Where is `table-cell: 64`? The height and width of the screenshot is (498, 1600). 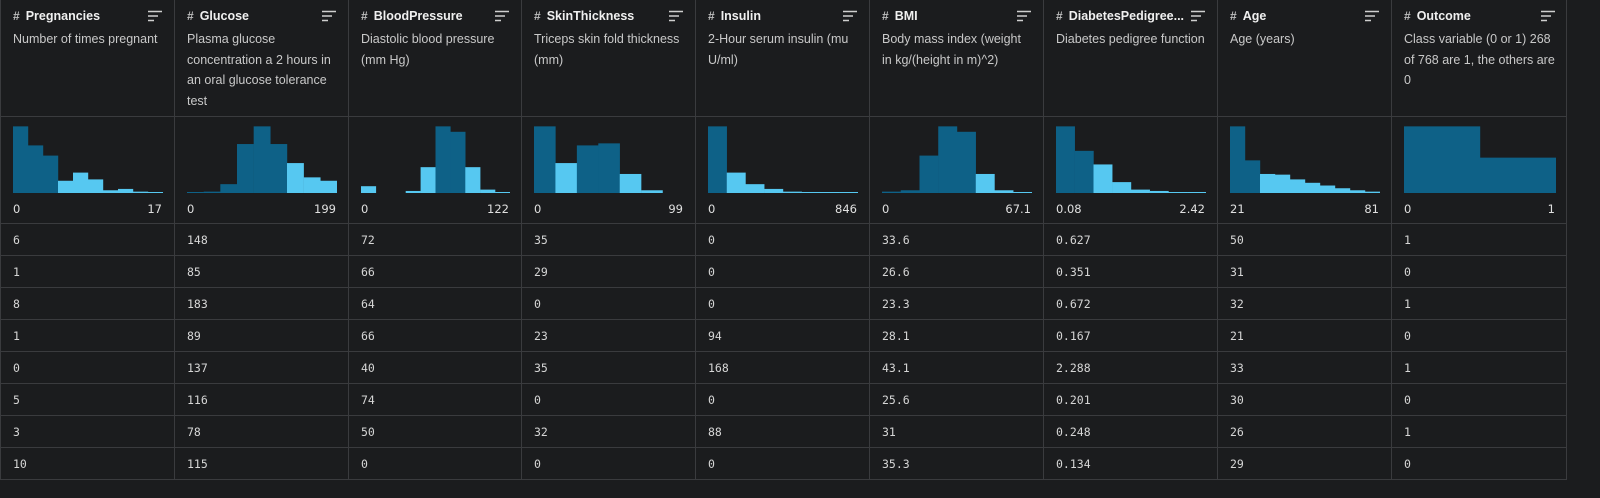 table-cell: 64 is located at coordinates (434, 304).